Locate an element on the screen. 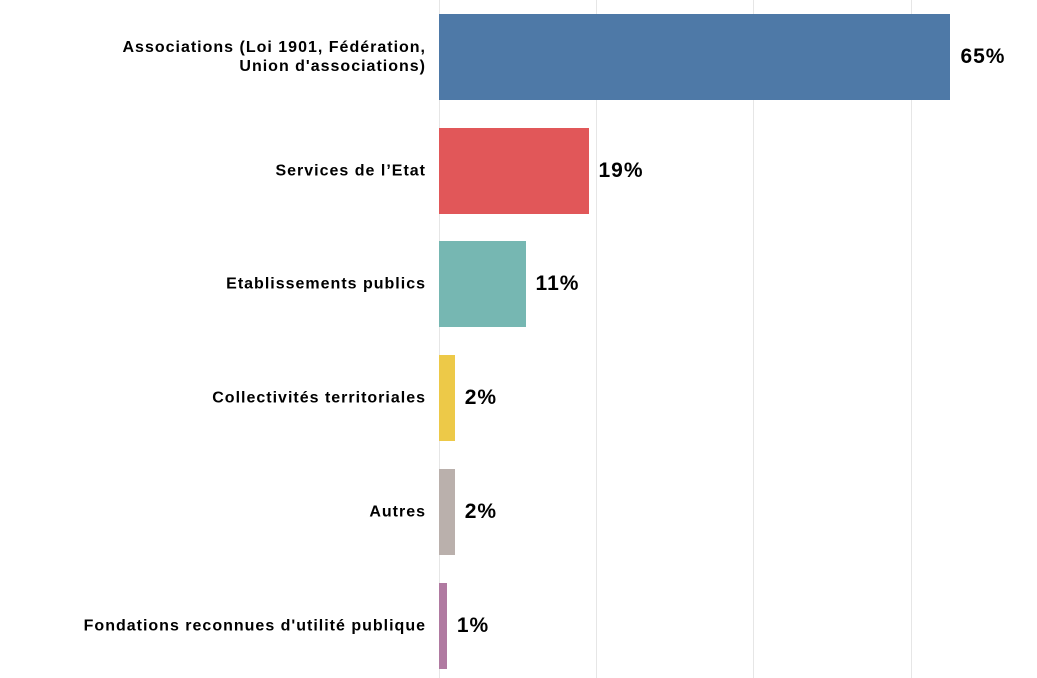  data-label: 65% is located at coordinates (983, 56).